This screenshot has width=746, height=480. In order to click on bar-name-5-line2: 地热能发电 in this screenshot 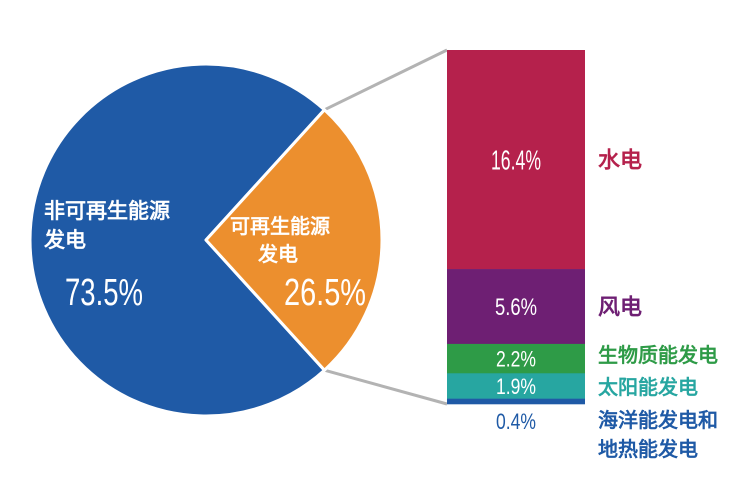, I will do `click(648, 449)`.